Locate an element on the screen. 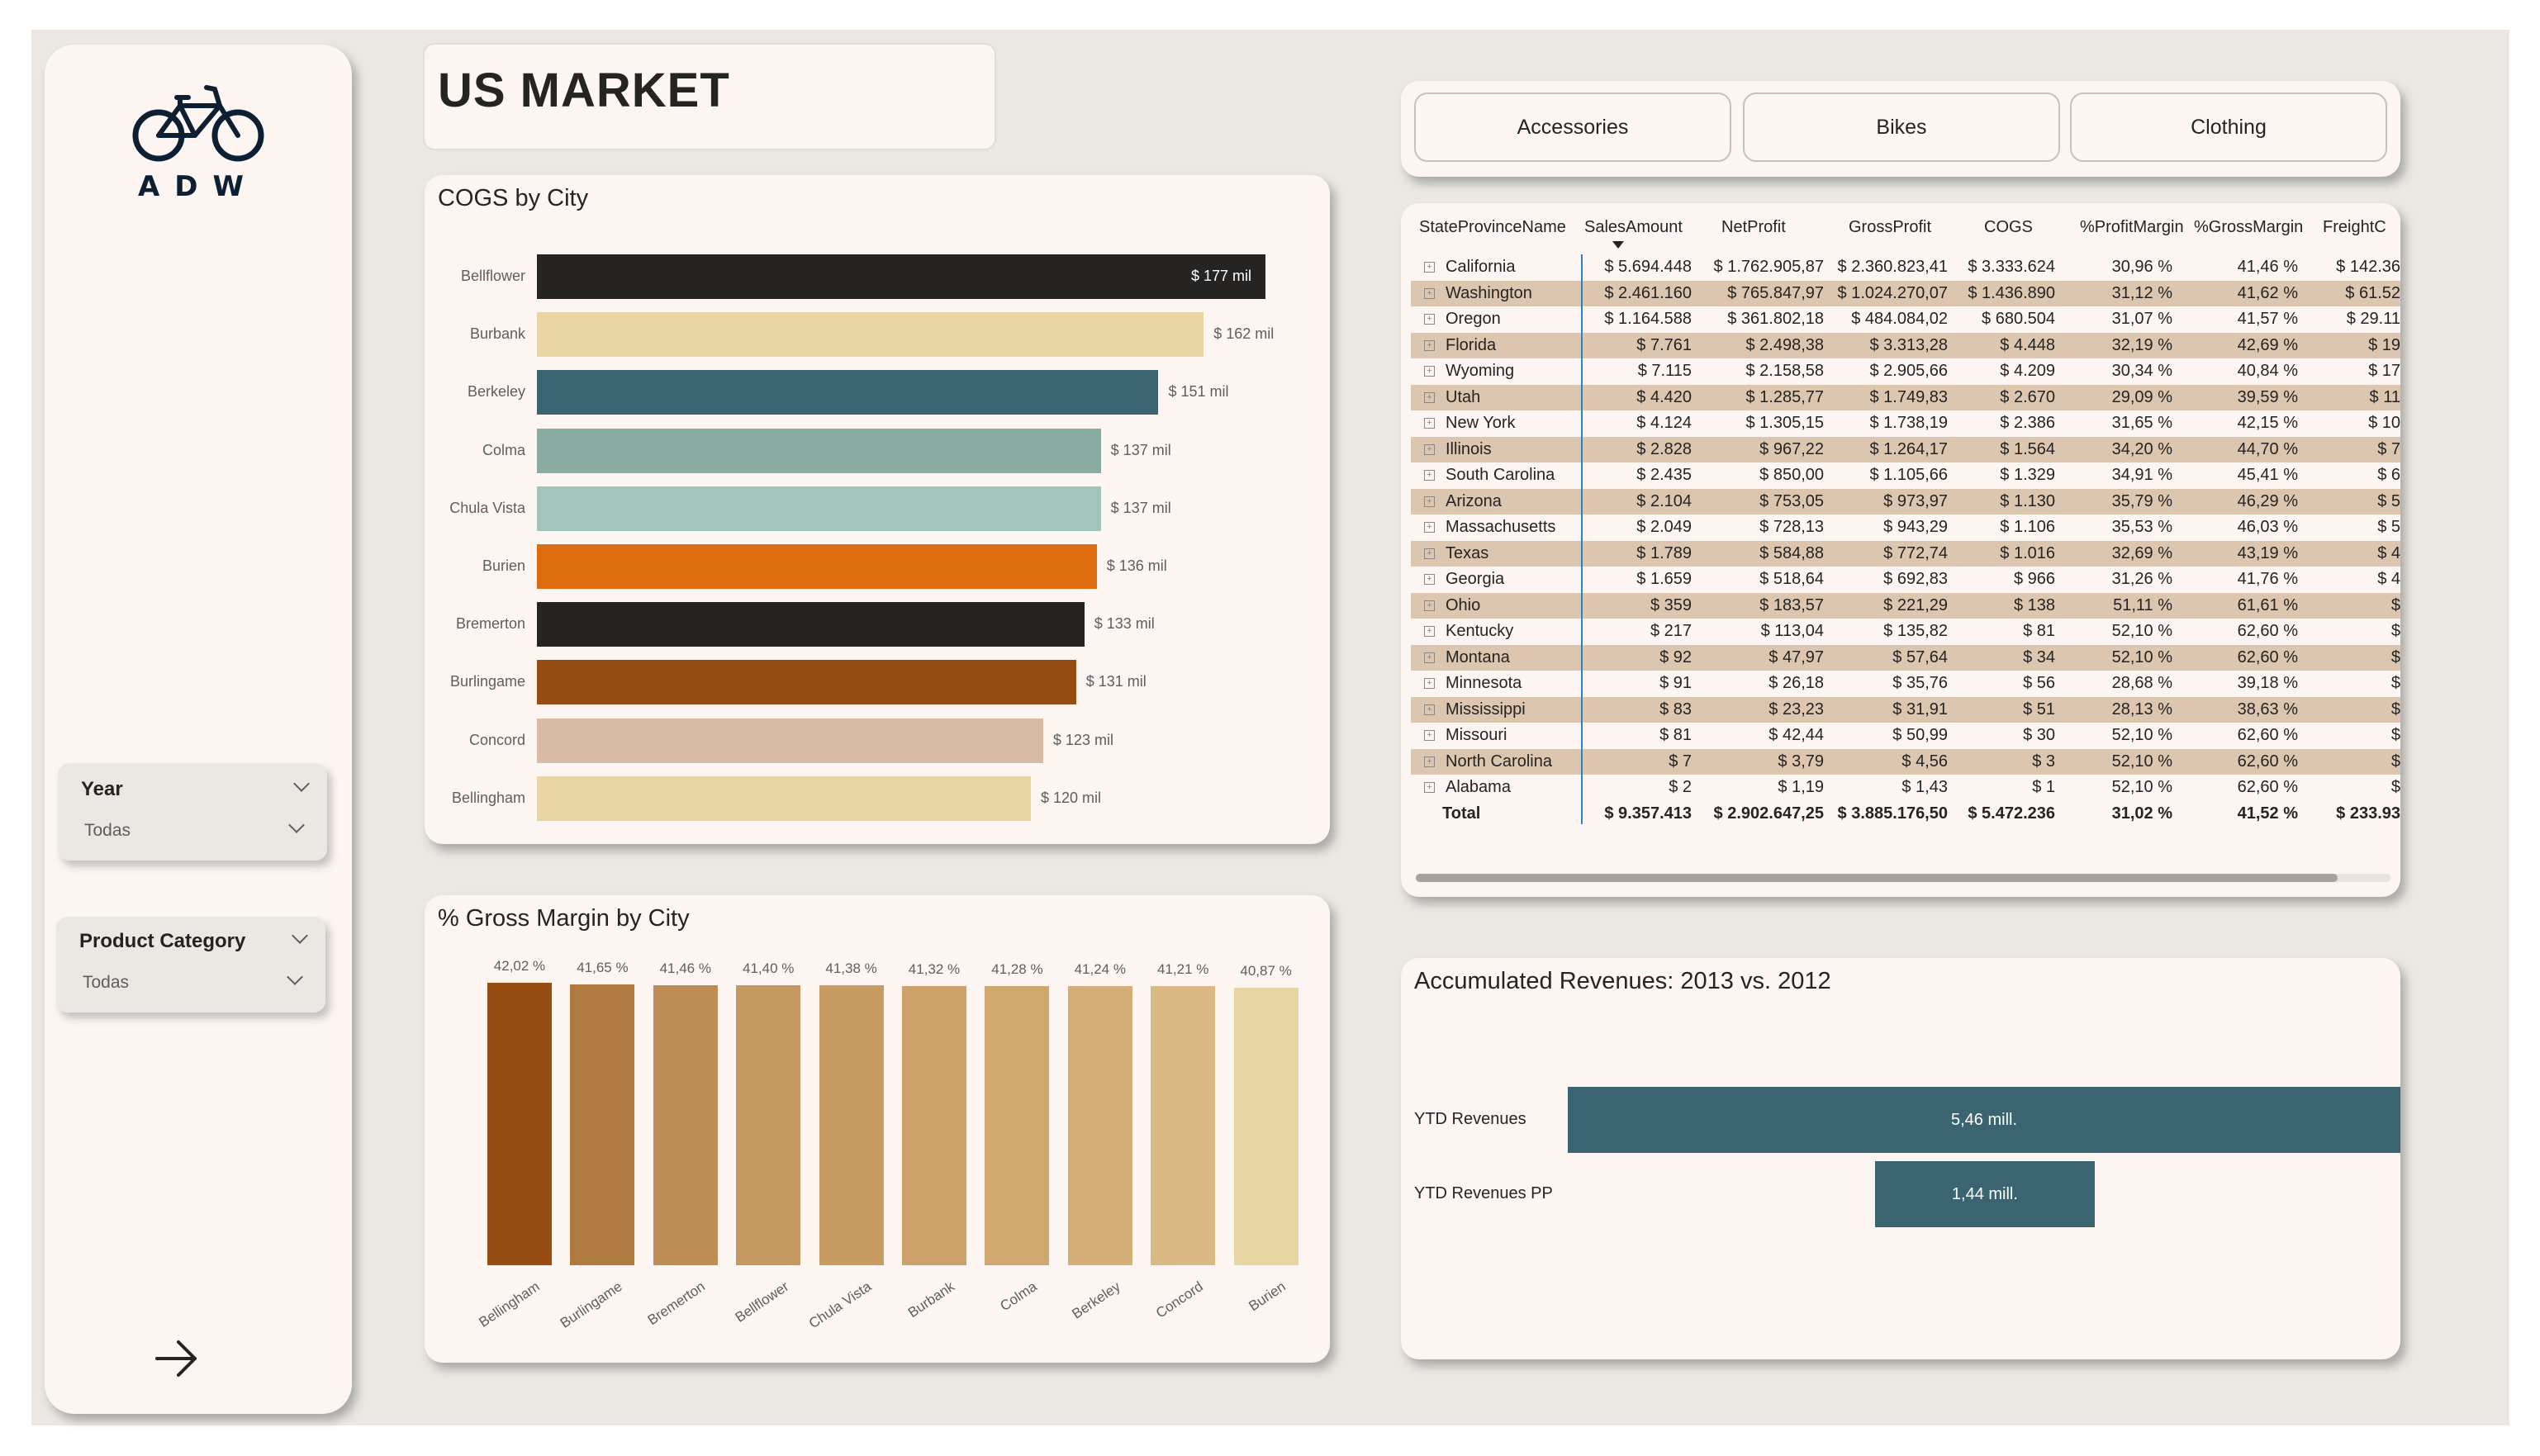 Image resolution: width=2540 pixels, height=1456 pixels. column-header: NetProfit is located at coordinates (1754, 227).